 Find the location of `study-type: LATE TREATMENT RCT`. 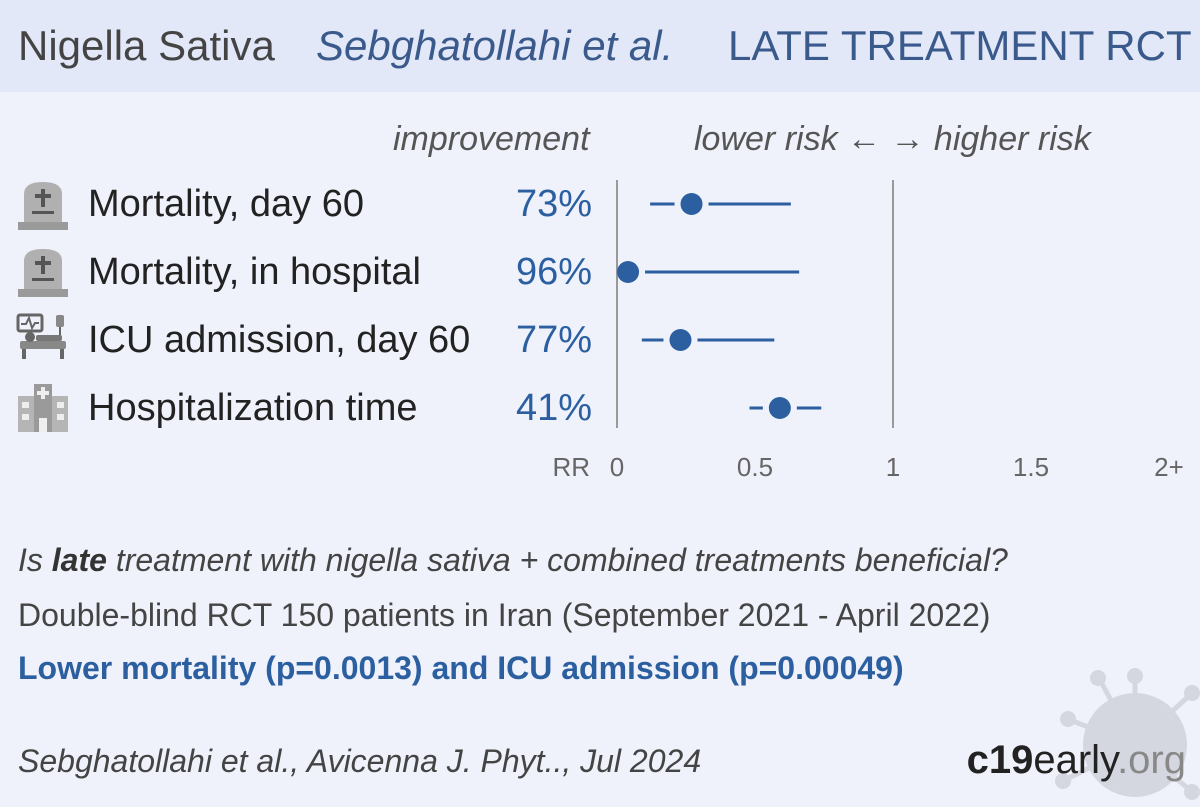

study-type: LATE TREATMENT RCT is located at coordinates (960, 45).